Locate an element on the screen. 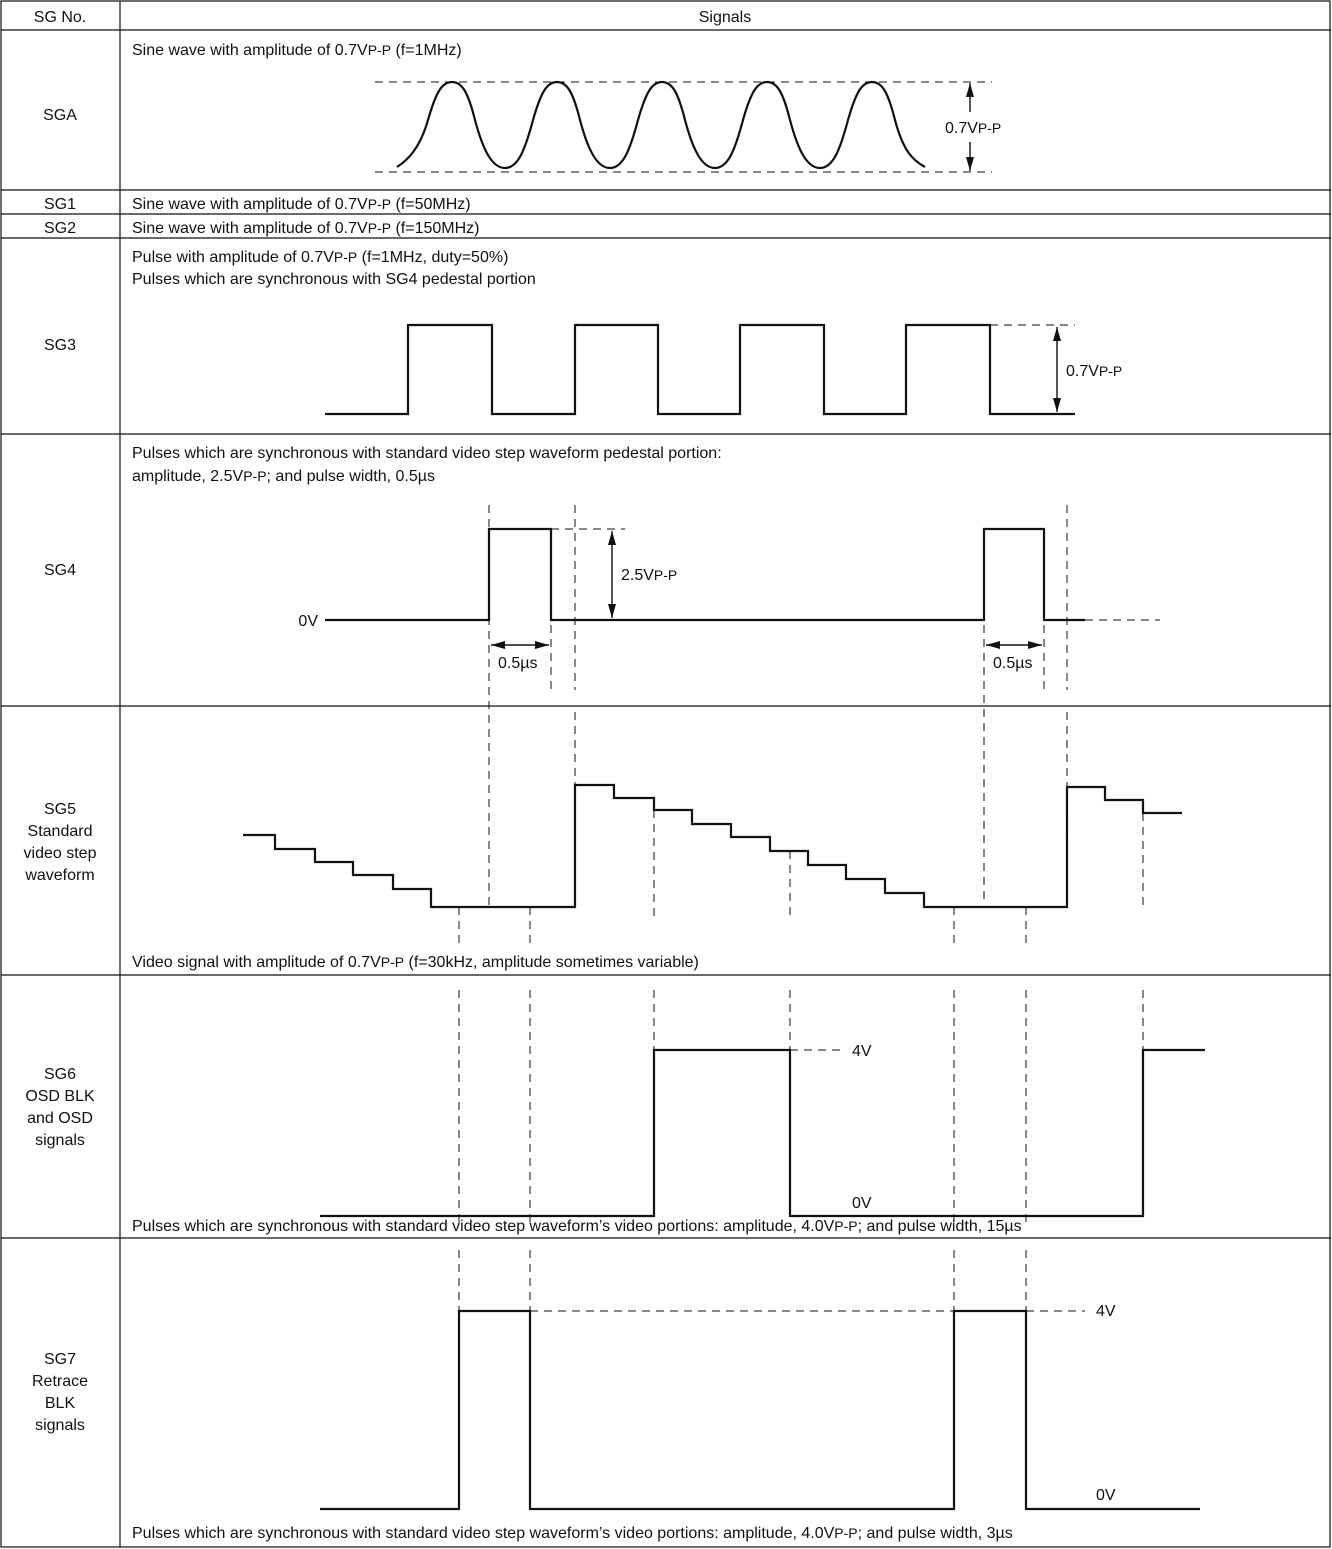  sg3-amplitude-label: 0.7VP-P is located at coordinates (1094, 371).